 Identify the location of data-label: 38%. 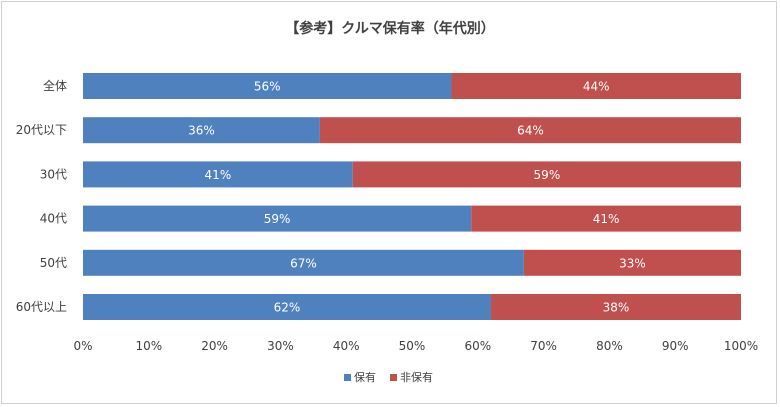
(616, 308).